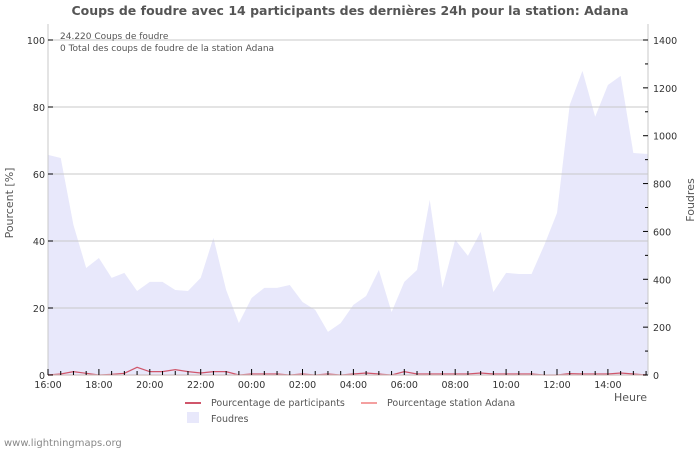  Describe the element at coordinates (353, 385) in the screenshot. I see `x-tick-label: 04:00` at that location.